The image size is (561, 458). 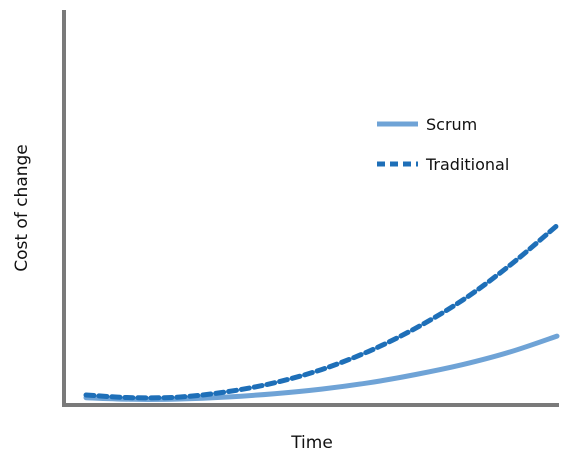 I want to click on legend-label-scrum: Scrum, so click(x=451, y=124).